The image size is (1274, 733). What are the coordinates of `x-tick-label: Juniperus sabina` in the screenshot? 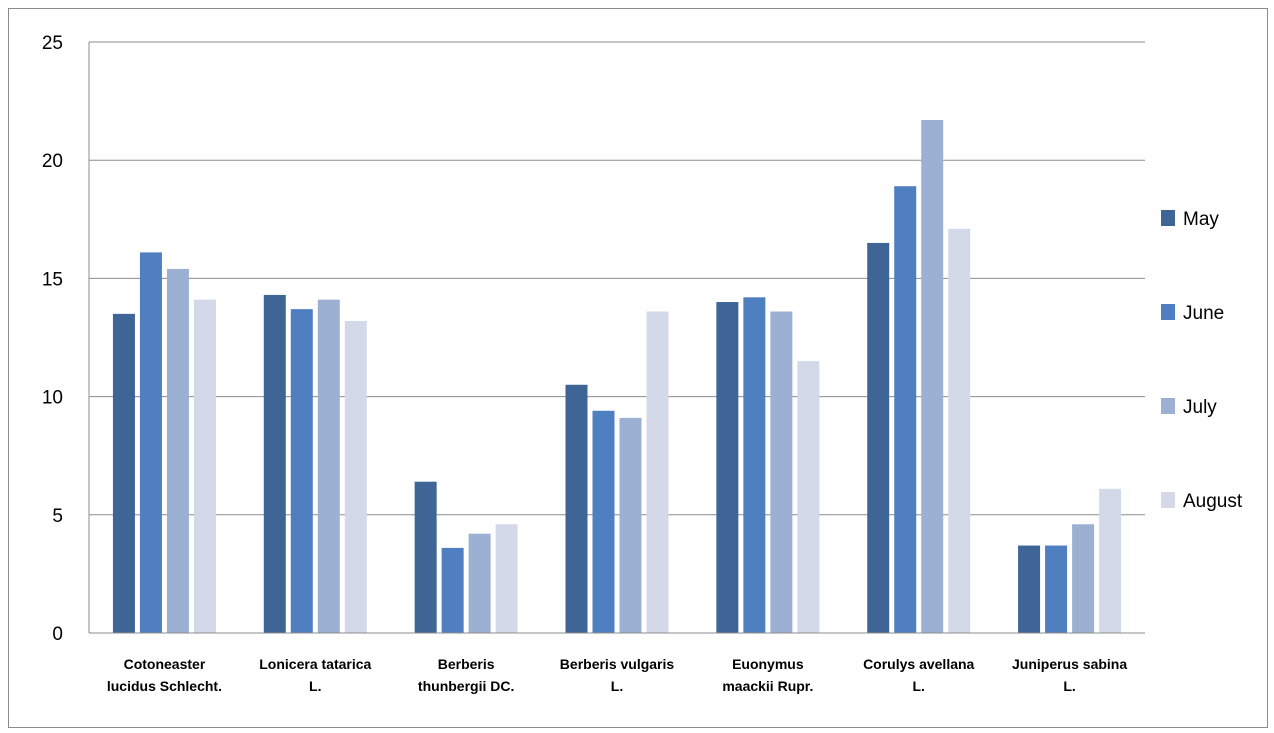 It's located at (1069, 664).